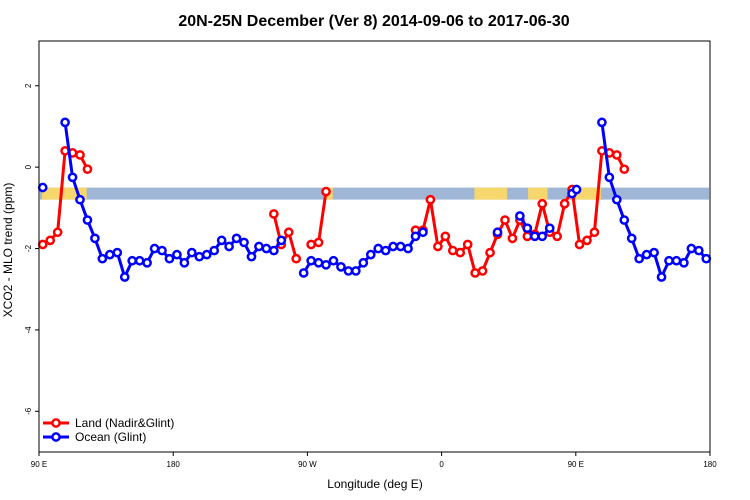 The image size is (750, 500). Describe the element at coordinates (28, 85) in the screenshot. I see `y-tick-label: 2` at that location.